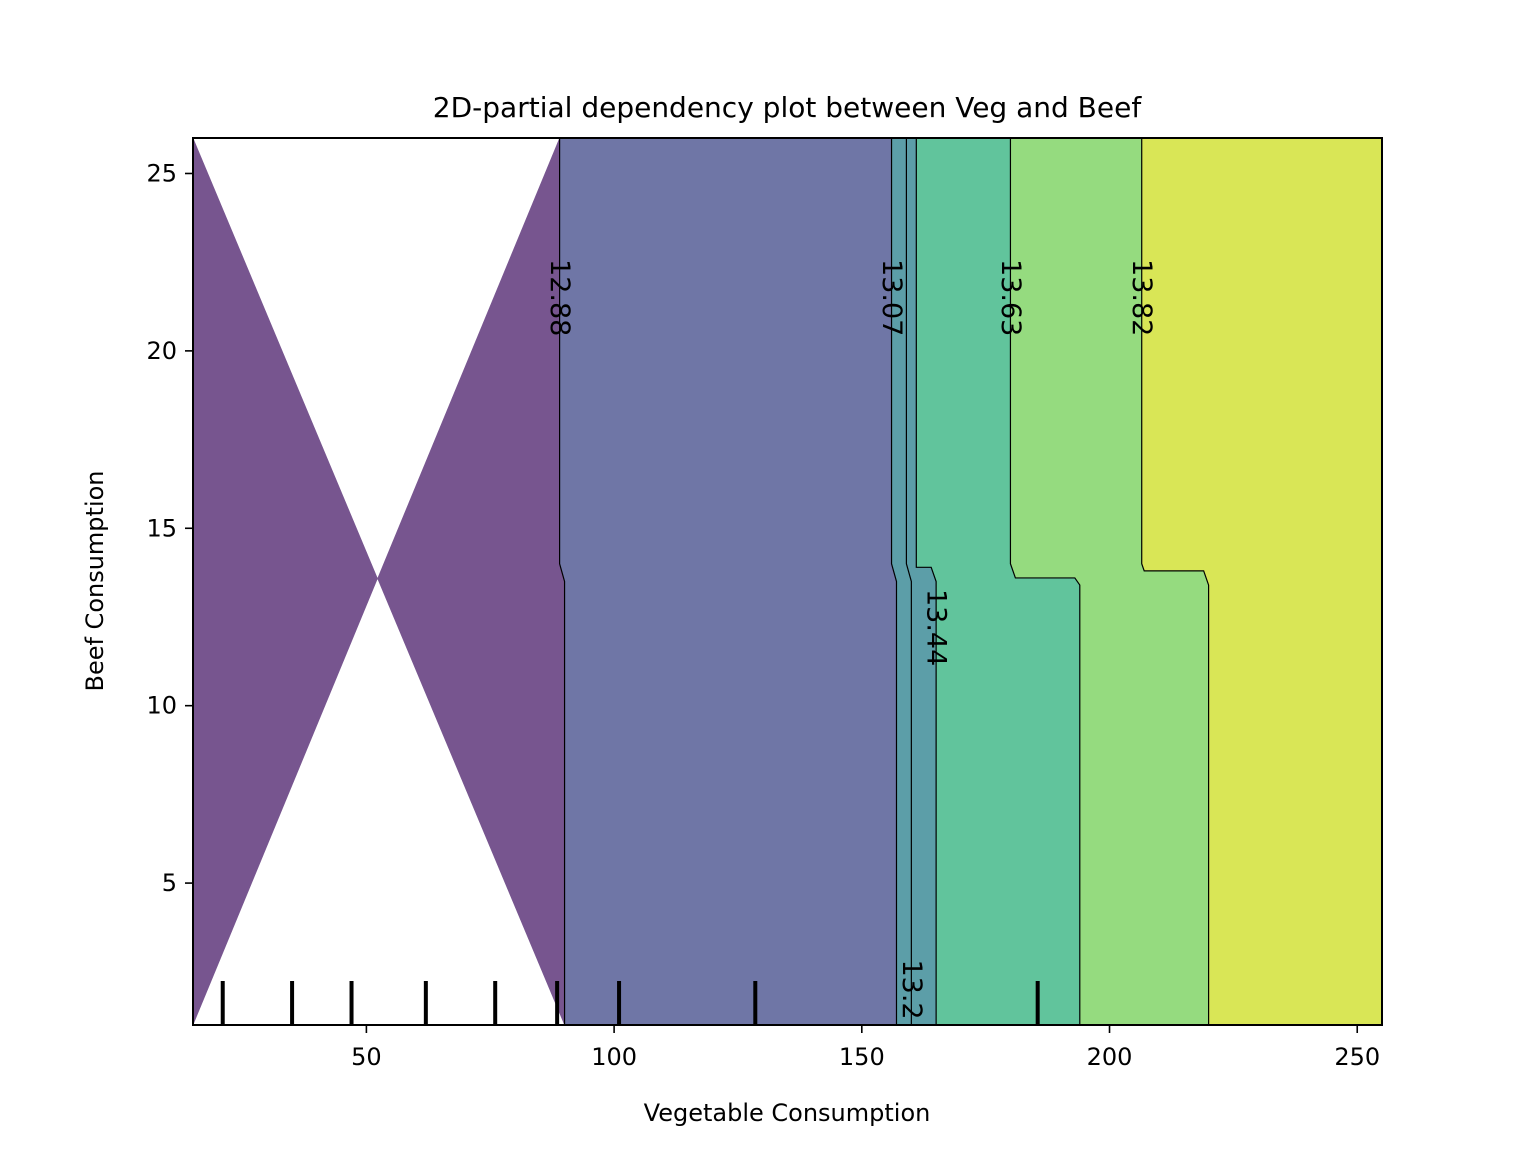  I want to click on contour-label-13.82: 13.82, so click(1141, 297).